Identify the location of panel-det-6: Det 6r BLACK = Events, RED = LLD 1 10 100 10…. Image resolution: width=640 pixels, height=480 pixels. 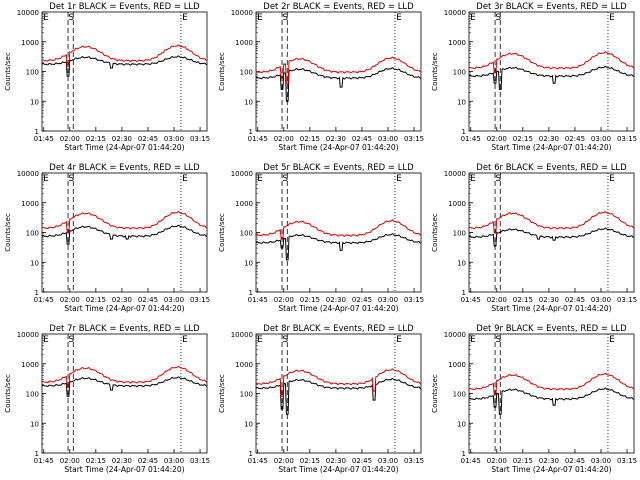
(534, 238).